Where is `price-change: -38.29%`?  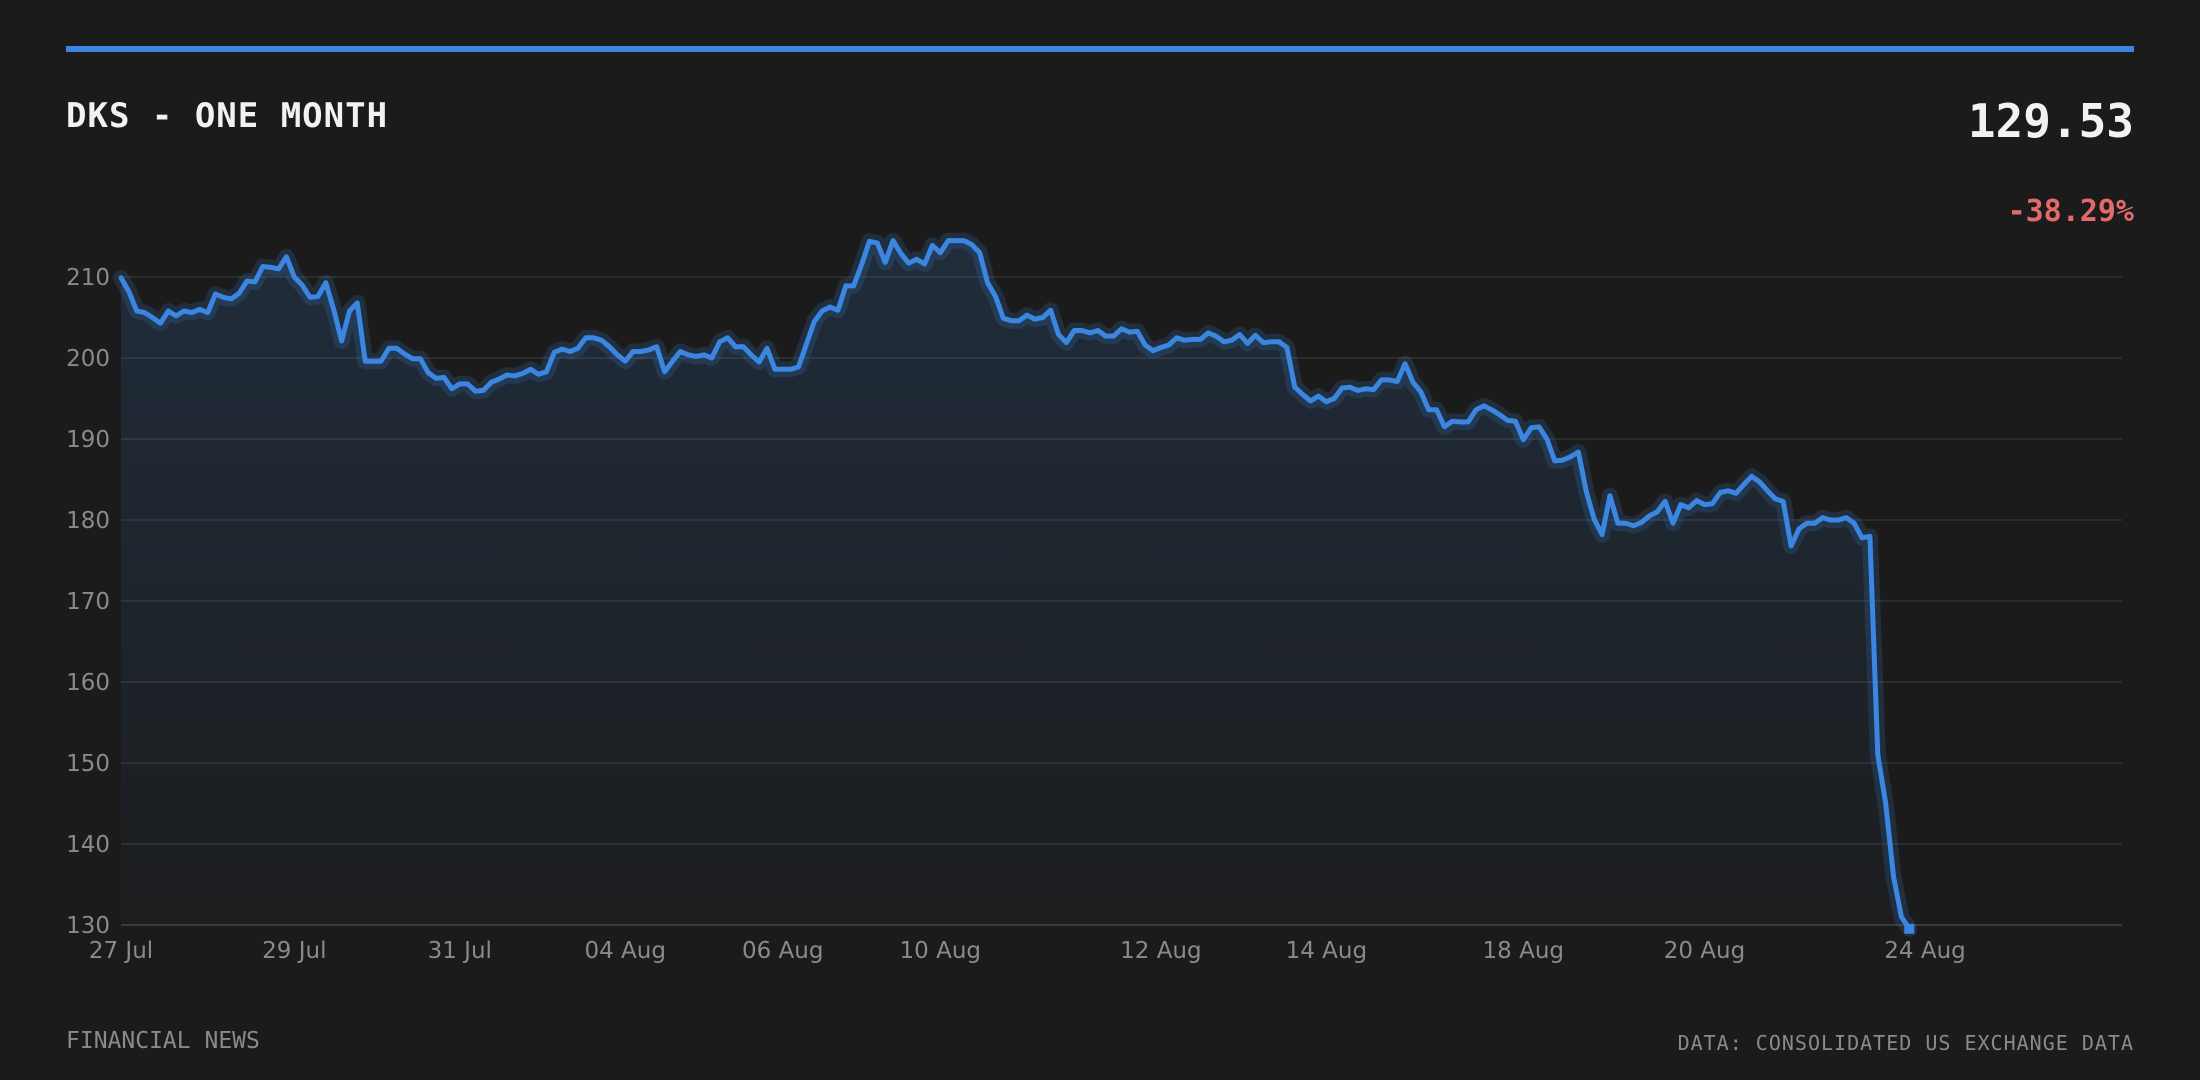
price-change: -38.29% is located at coordinates (2070, 211).